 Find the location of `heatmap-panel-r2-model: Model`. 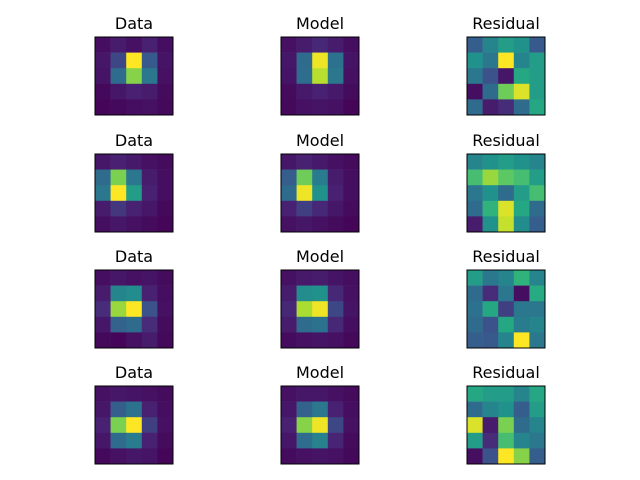

heatmap-panel-r2-model: Model is located at coordinates (320, 182).